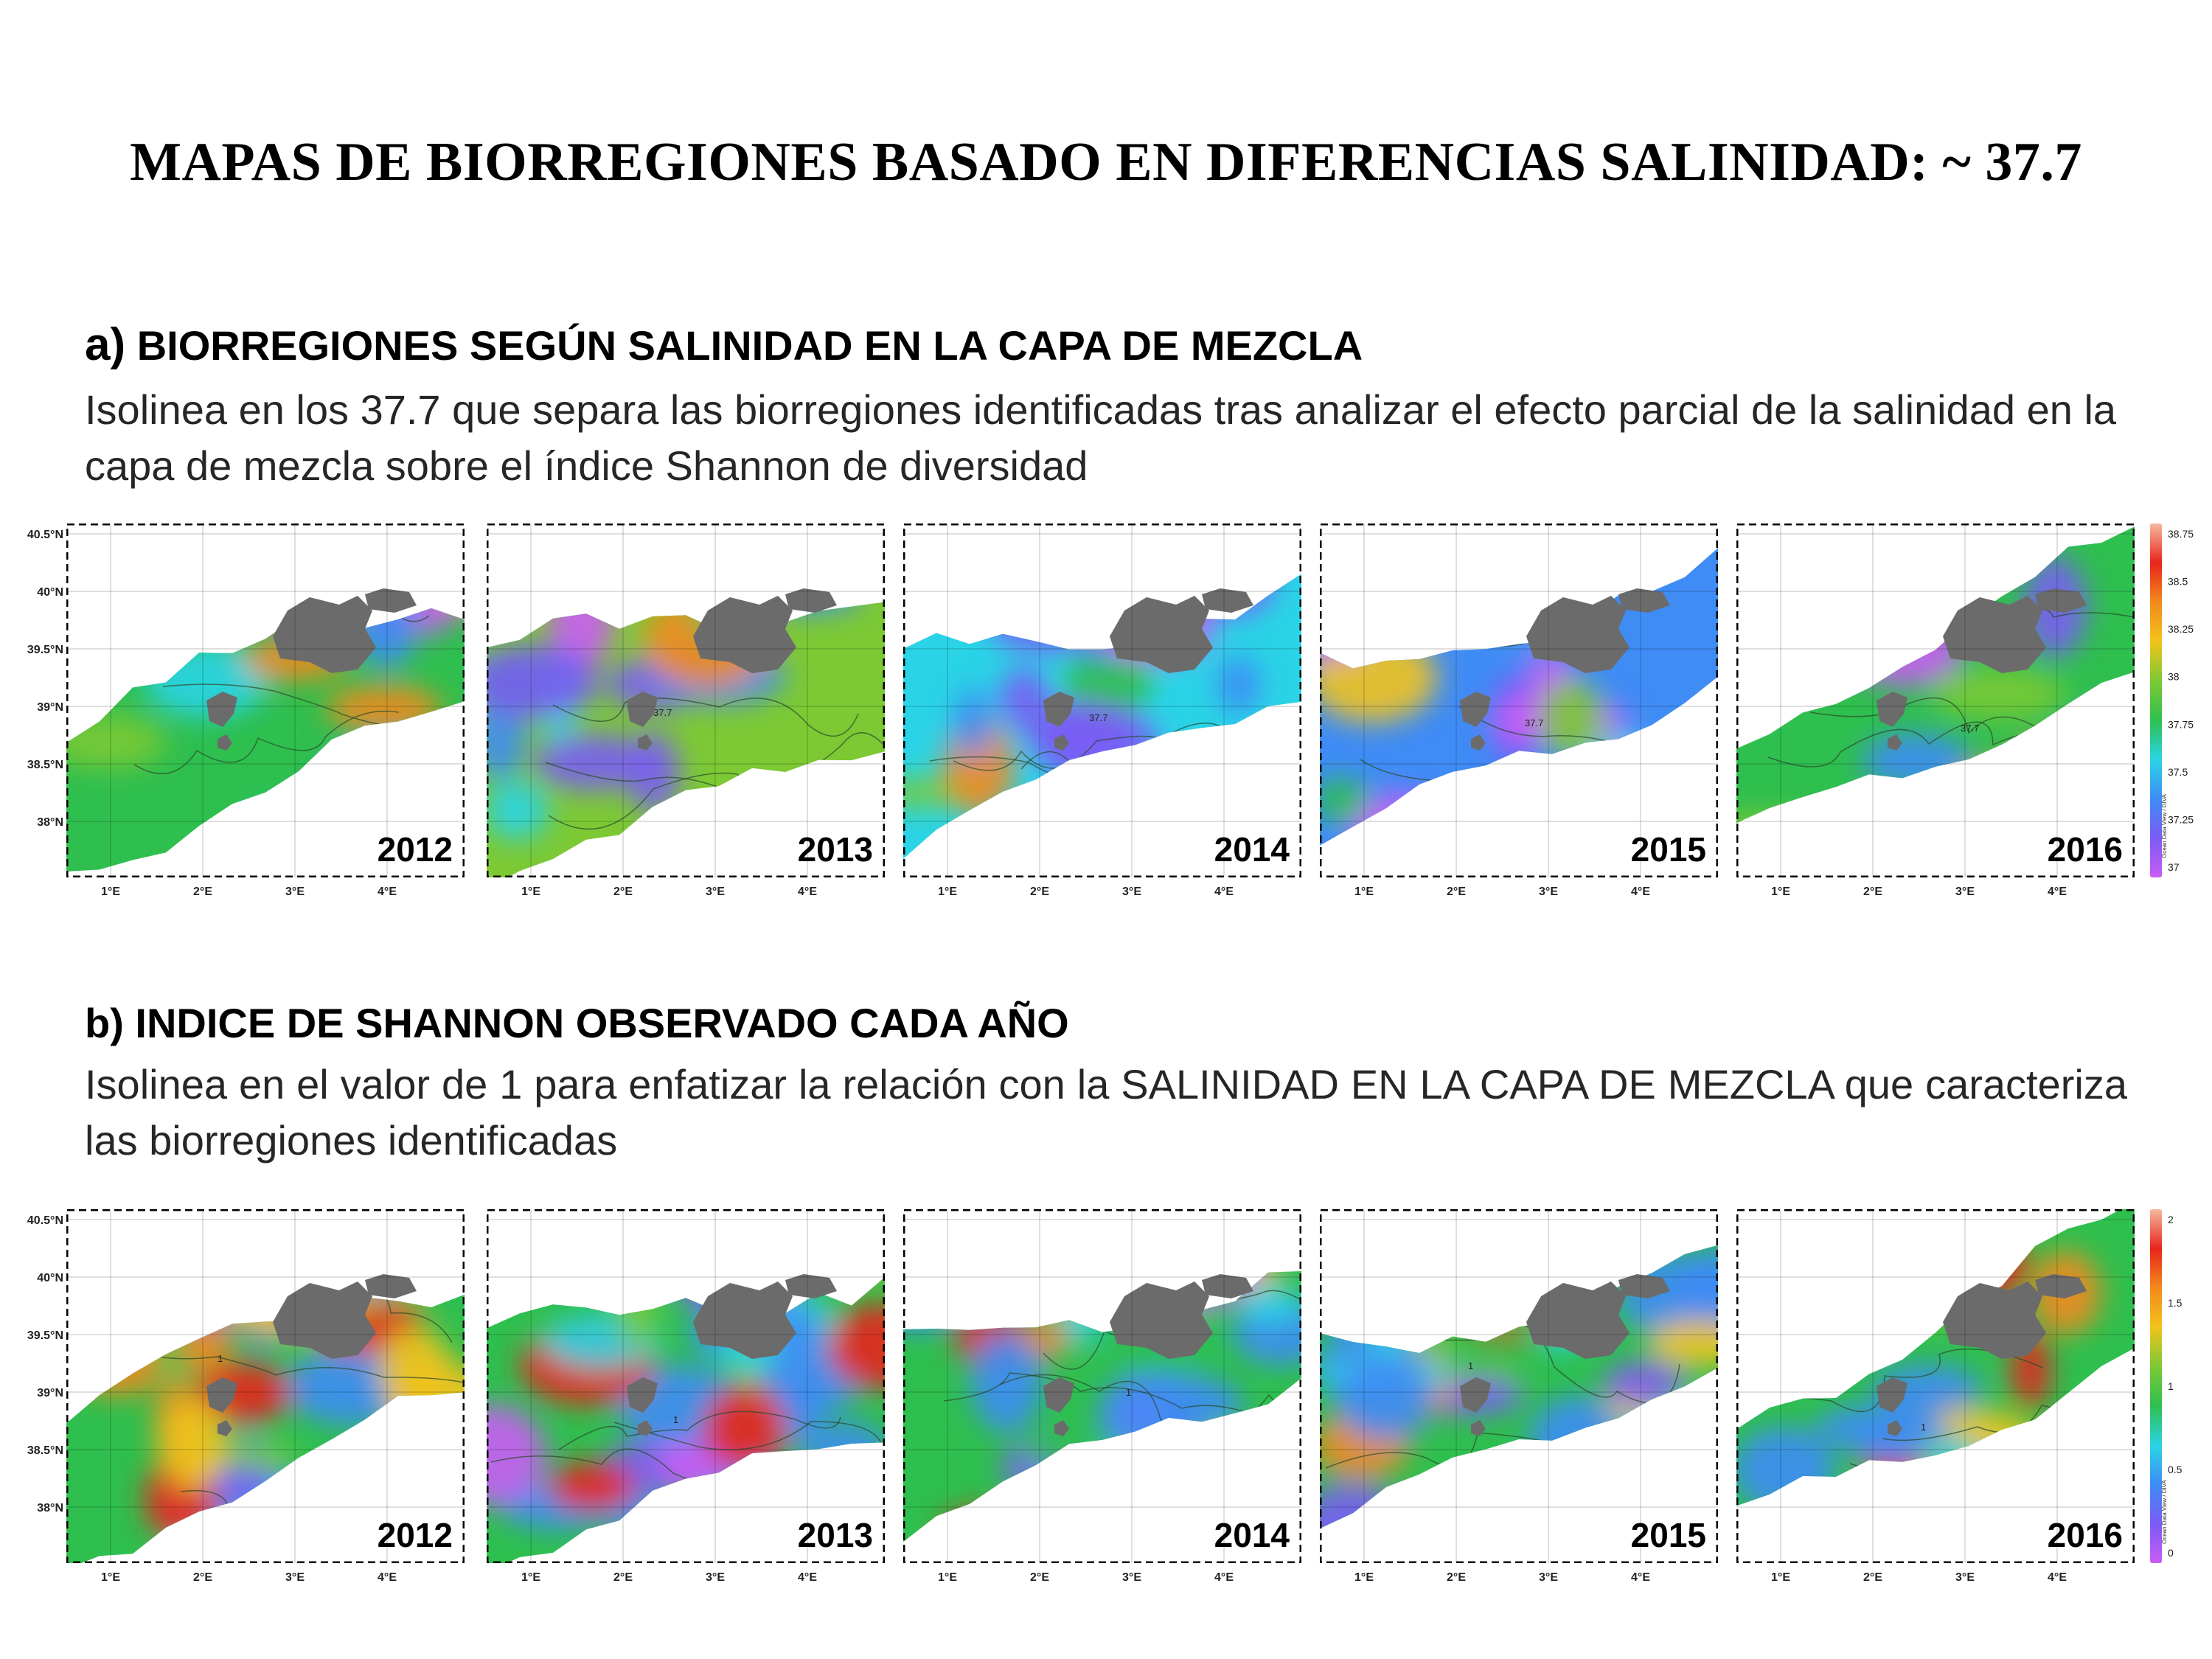 The height and width of the screenshot is (1659, 2212). I want to click on year-label: 2014, so click(1252, 1535).